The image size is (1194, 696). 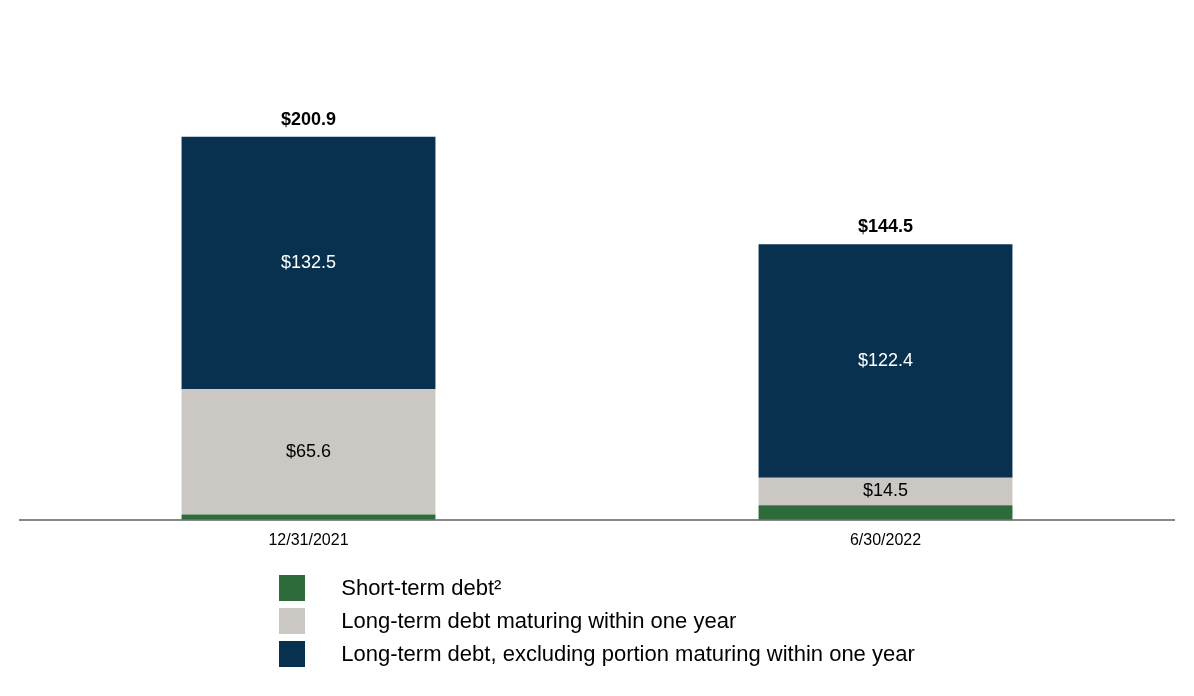 I want to click on total-label: $200.9, so click(x=308, y=118).